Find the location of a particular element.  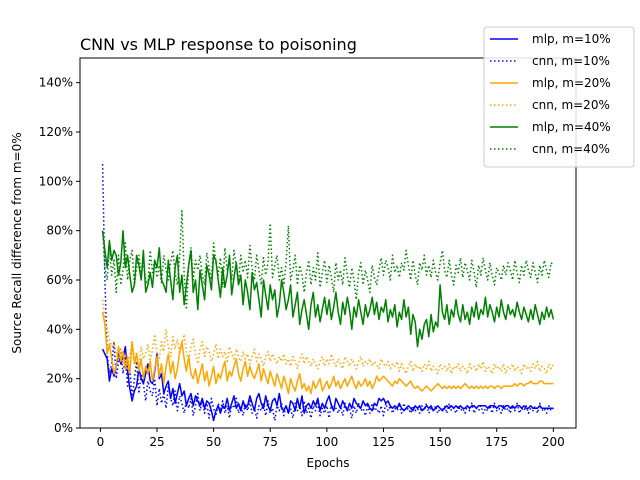

legend-label-4: mlp, m=40% is located at coordinates (571, 127).